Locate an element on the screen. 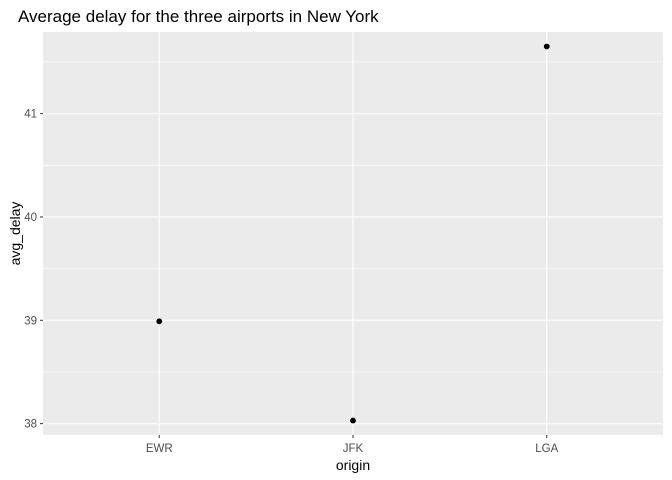 This screenshot has height=480, width=672. y-tick-label: 39 is located at coordinates (30, 321).